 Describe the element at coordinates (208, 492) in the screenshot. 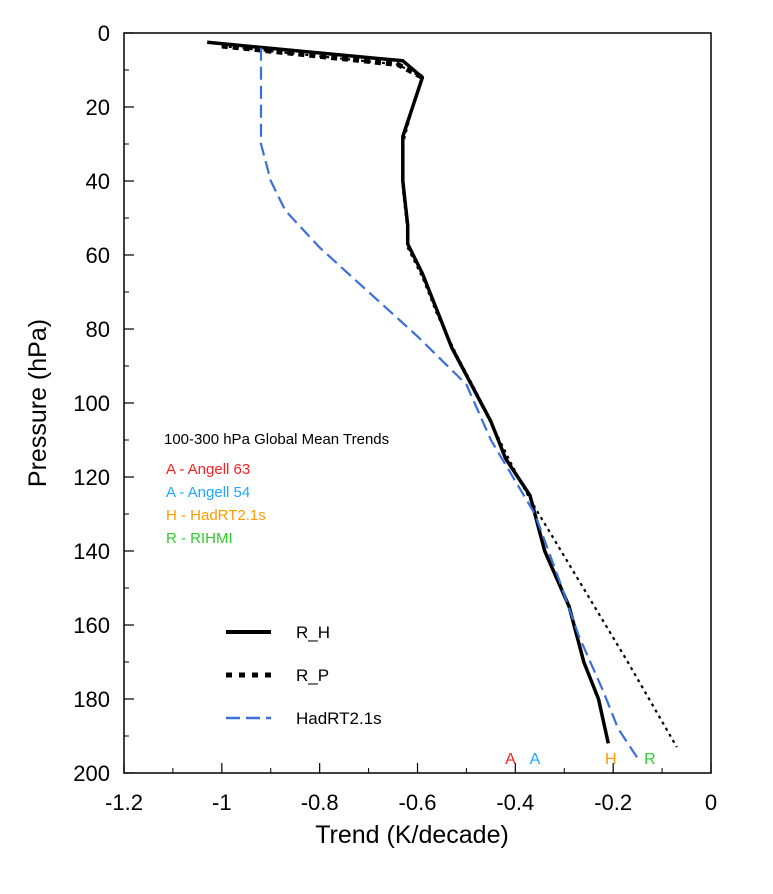

I see `annotation-item: A - Angell 54` at that location.